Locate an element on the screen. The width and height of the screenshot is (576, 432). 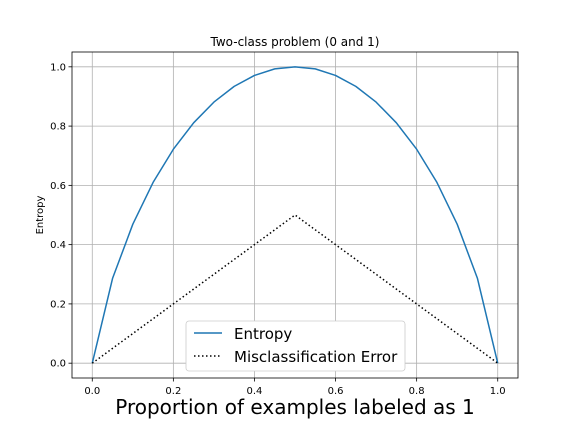
y-tick-label: 0.2 is located at coordinates (58, 304).